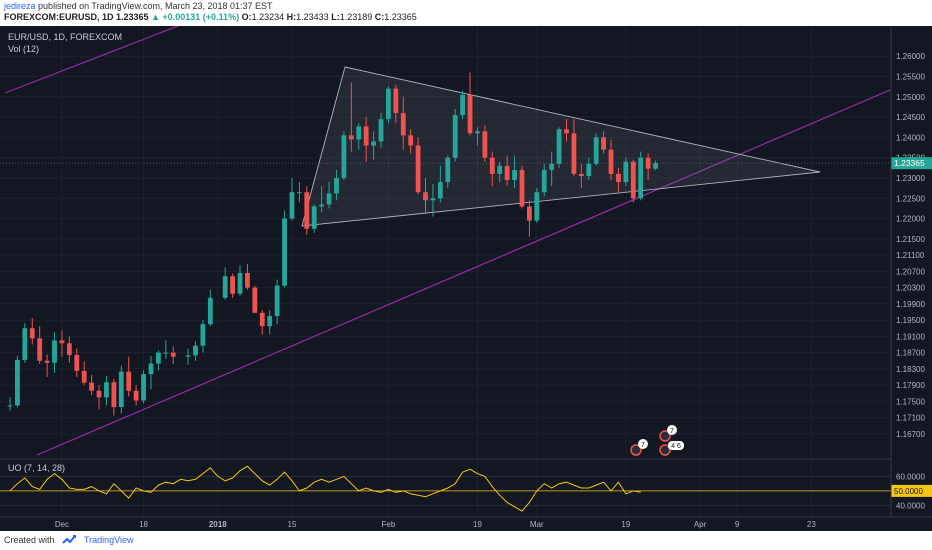 The height and width of the screenshot is (550, 932). What do you see at coordinates (389, 524) in the screenshot?
I see `time-tick-label: Feb` at bounding box center [389, 524].